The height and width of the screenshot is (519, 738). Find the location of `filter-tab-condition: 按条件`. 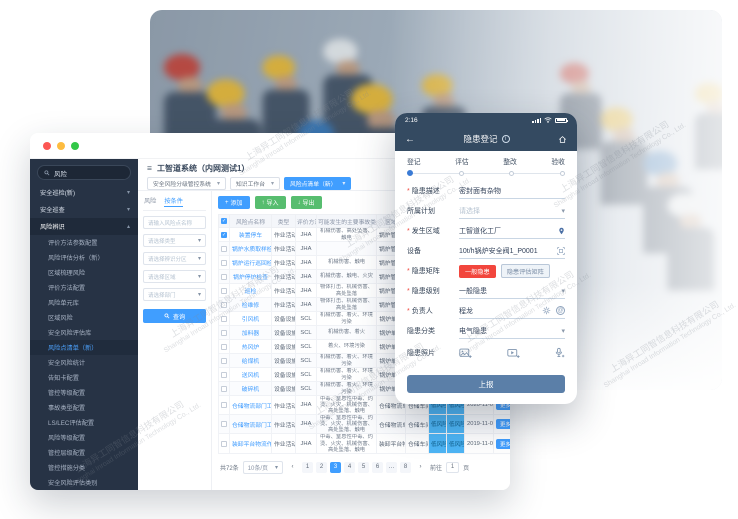

filter-tab-condition: 按条件 is located at coordinates (173, 202).